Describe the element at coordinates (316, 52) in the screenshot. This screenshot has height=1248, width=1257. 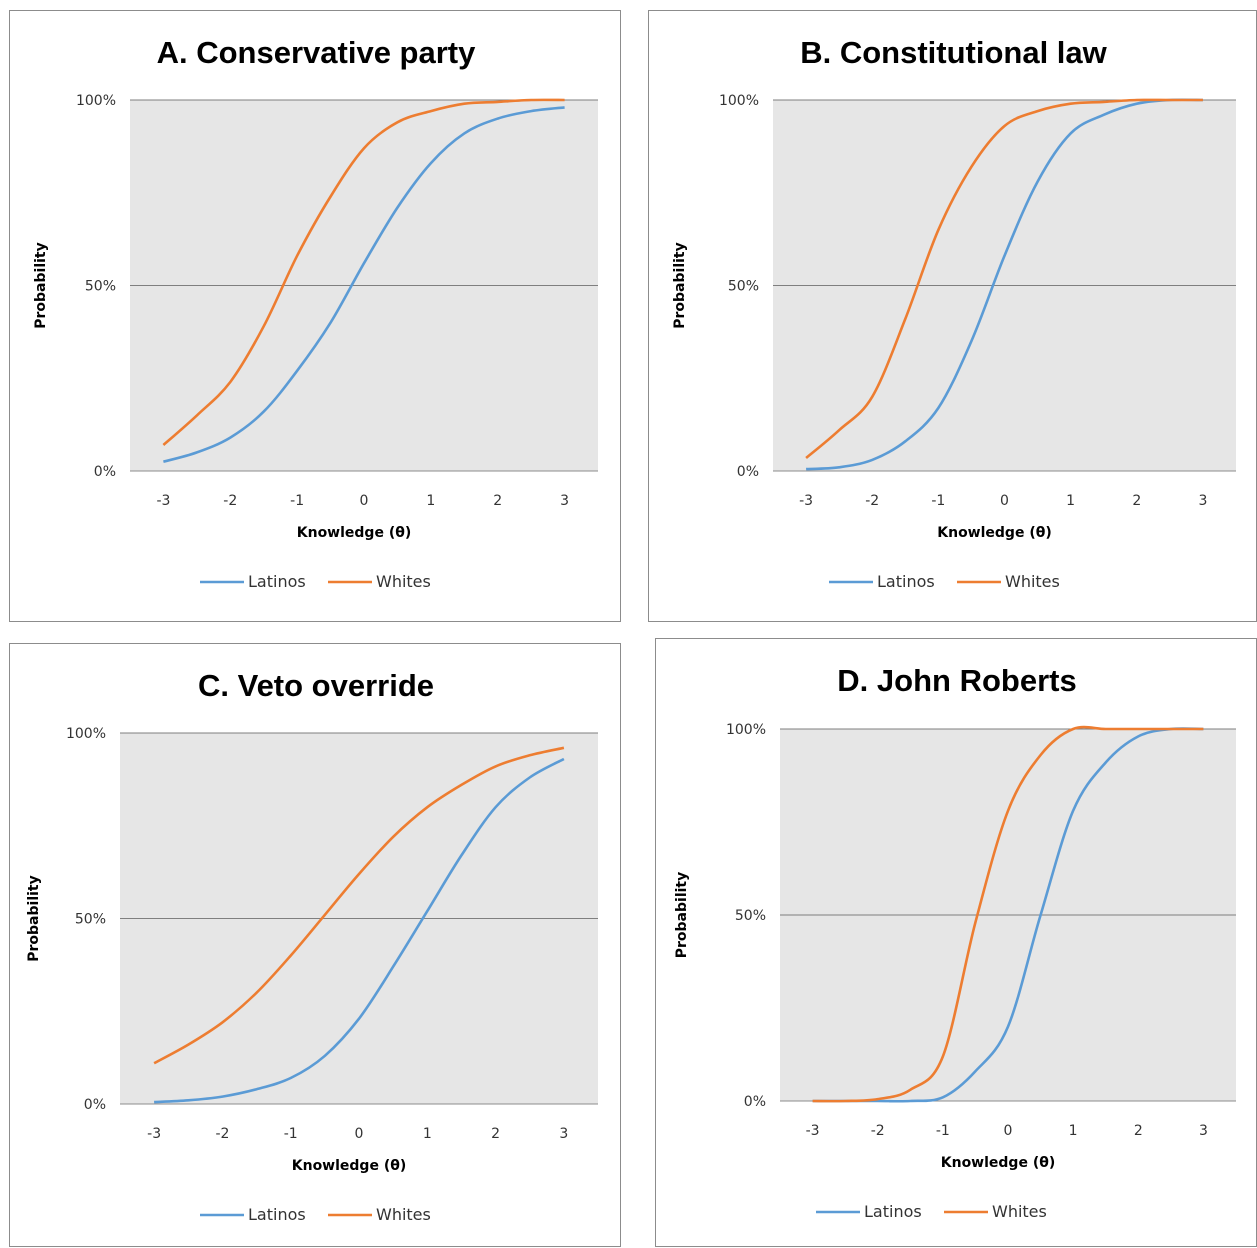
I see `chart-title: A. Conservative party` at that location.